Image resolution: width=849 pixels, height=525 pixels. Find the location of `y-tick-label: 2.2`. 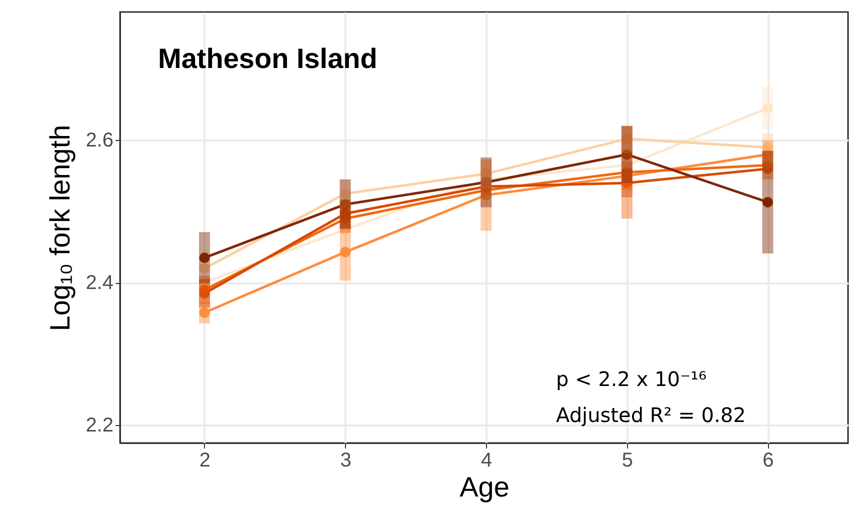

y-tick-label: 2.2 is located at coordinates (100, 425).